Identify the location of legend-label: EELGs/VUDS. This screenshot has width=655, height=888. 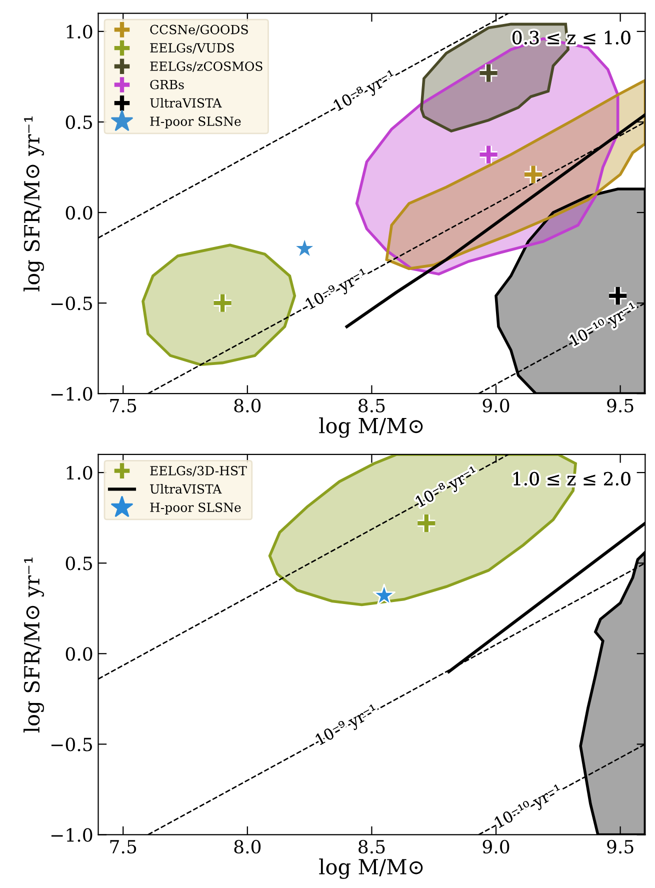
(192, 48).